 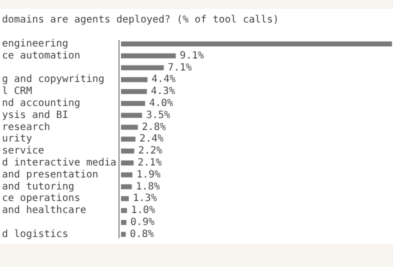 What do you see at coordinates (150, 151) in the screenshot?
I see `data-label: 2.2%` at bounding box center [150, 151].